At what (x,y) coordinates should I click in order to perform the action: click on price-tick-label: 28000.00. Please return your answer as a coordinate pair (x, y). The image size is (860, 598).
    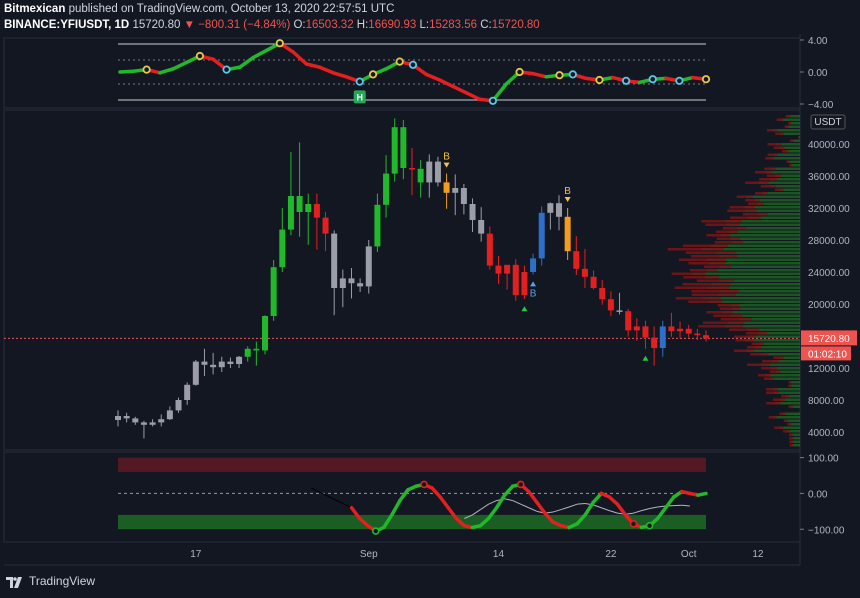
    Looking at the image, I should click on (829, 241).